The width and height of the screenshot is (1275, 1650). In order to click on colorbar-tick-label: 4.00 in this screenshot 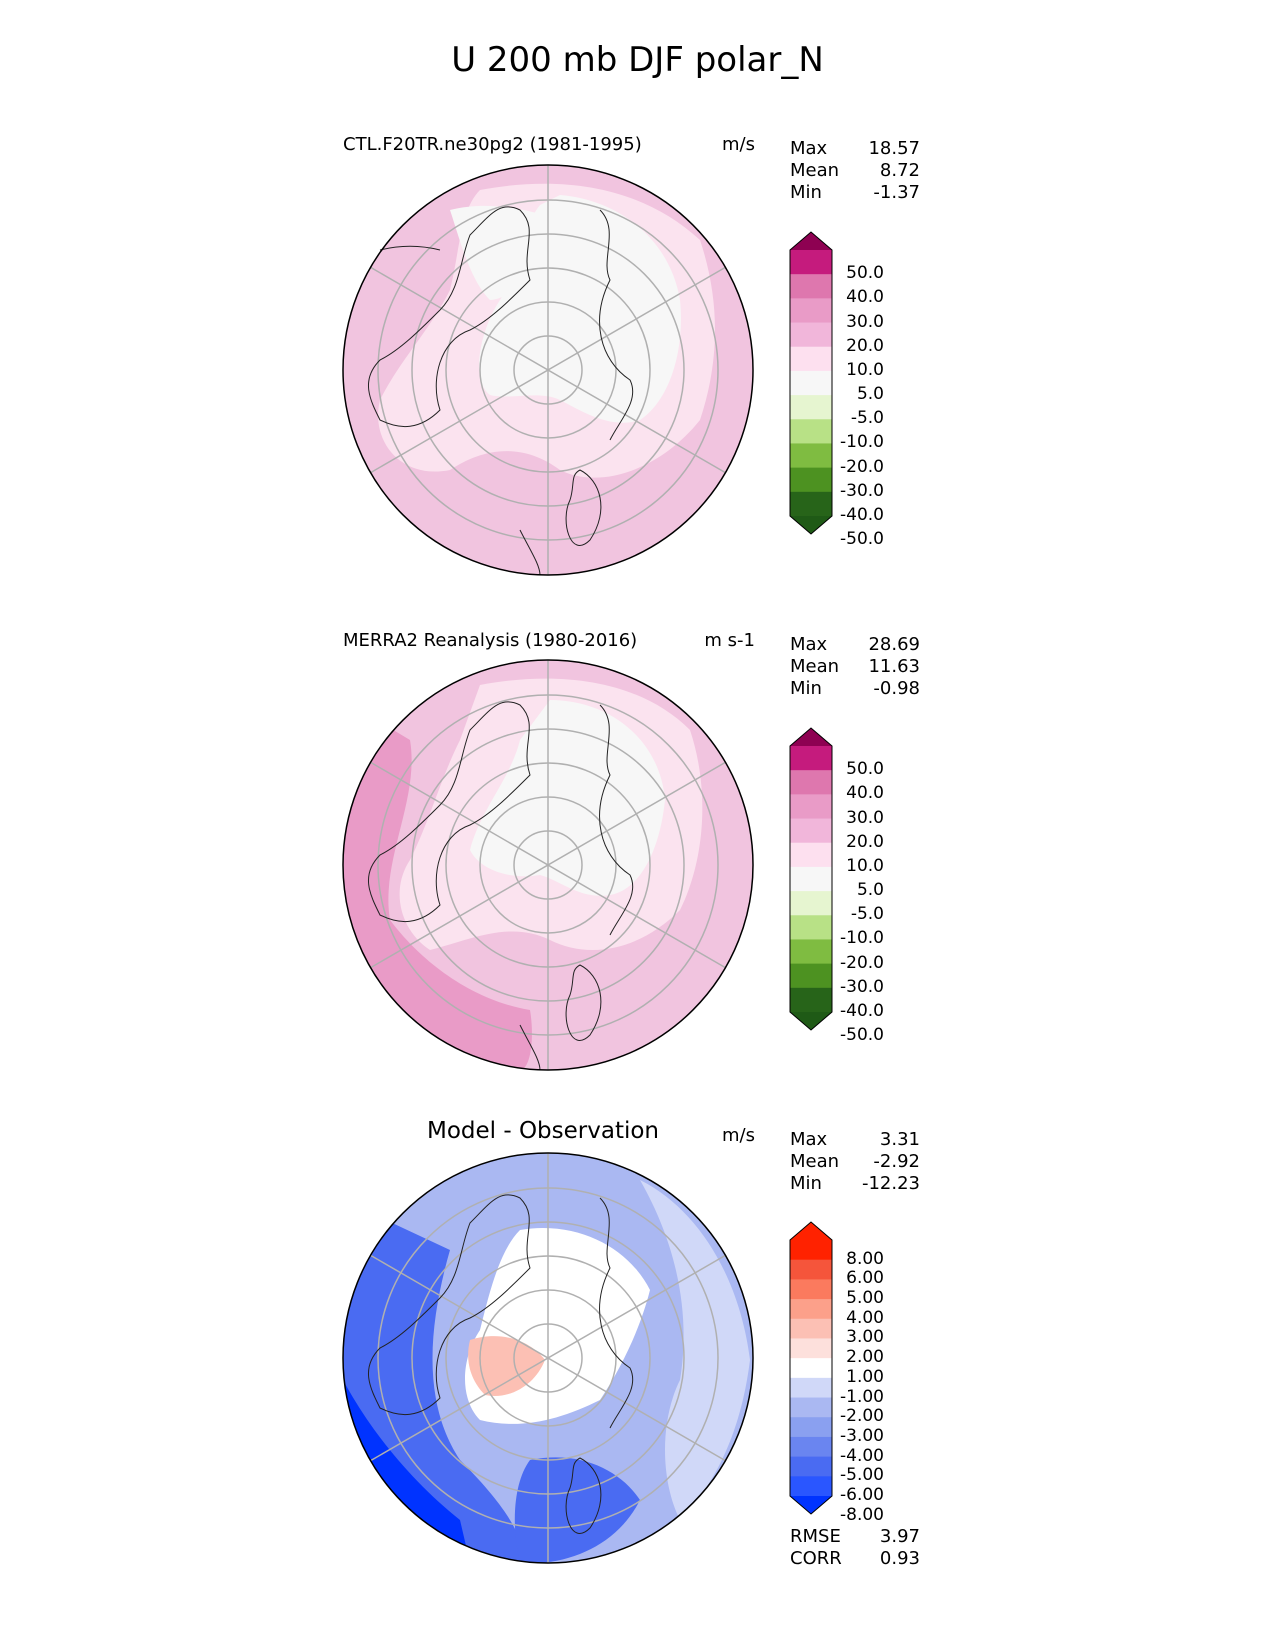, I will do `click(865, 1317)`.